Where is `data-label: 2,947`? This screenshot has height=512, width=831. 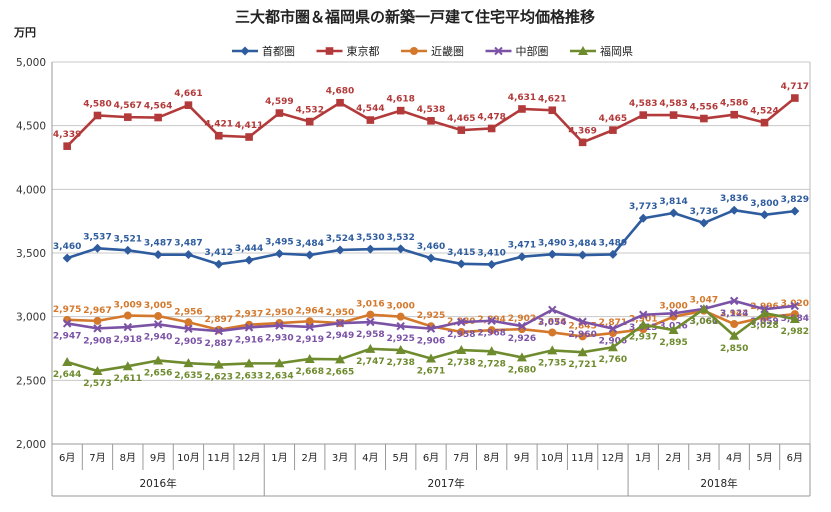 data-label: 2,947 is located at coordinates (67, 336).